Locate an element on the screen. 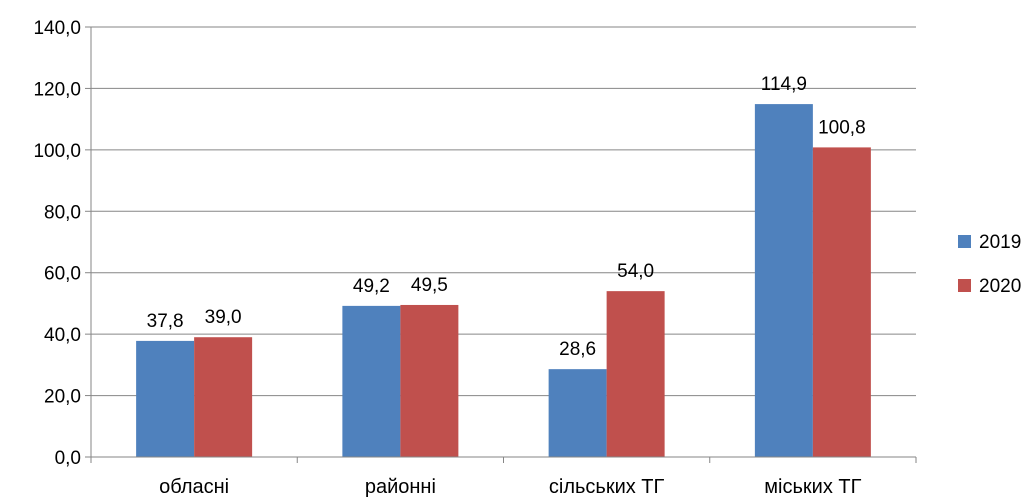  y-tick-label: 120,0 is located at coordinates (57, 89).